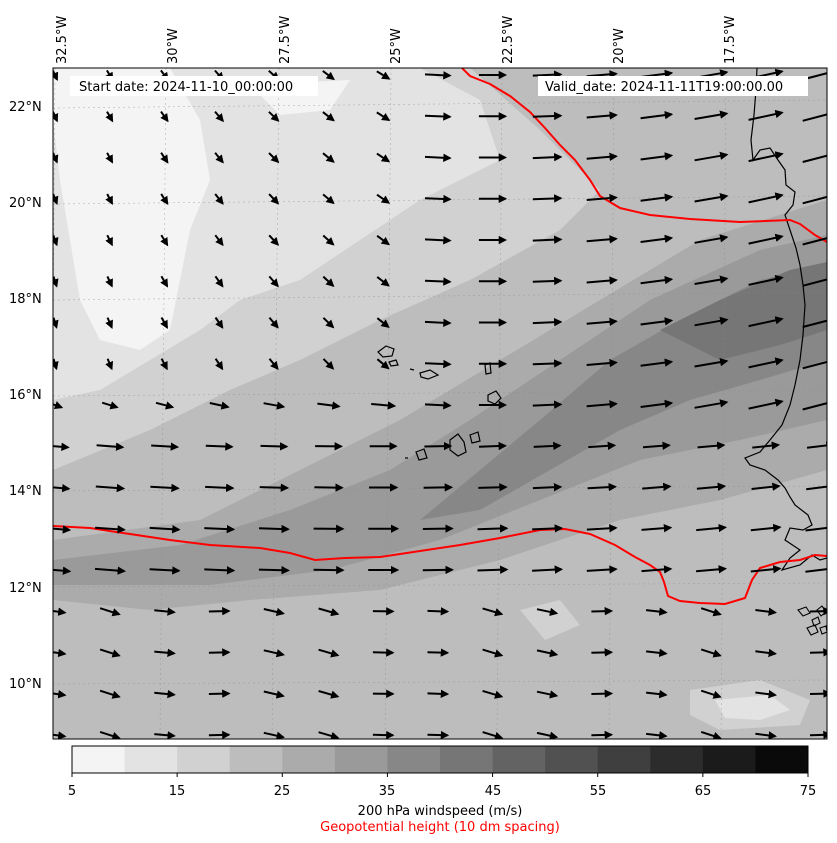 Image resolution: width=837 pixels, height=843 pixels. Describe the element at coordinates (440, 827) in the screenshot. I see `colorbar-sublabel: Geopotential height (10 dm spacing)` at that location.